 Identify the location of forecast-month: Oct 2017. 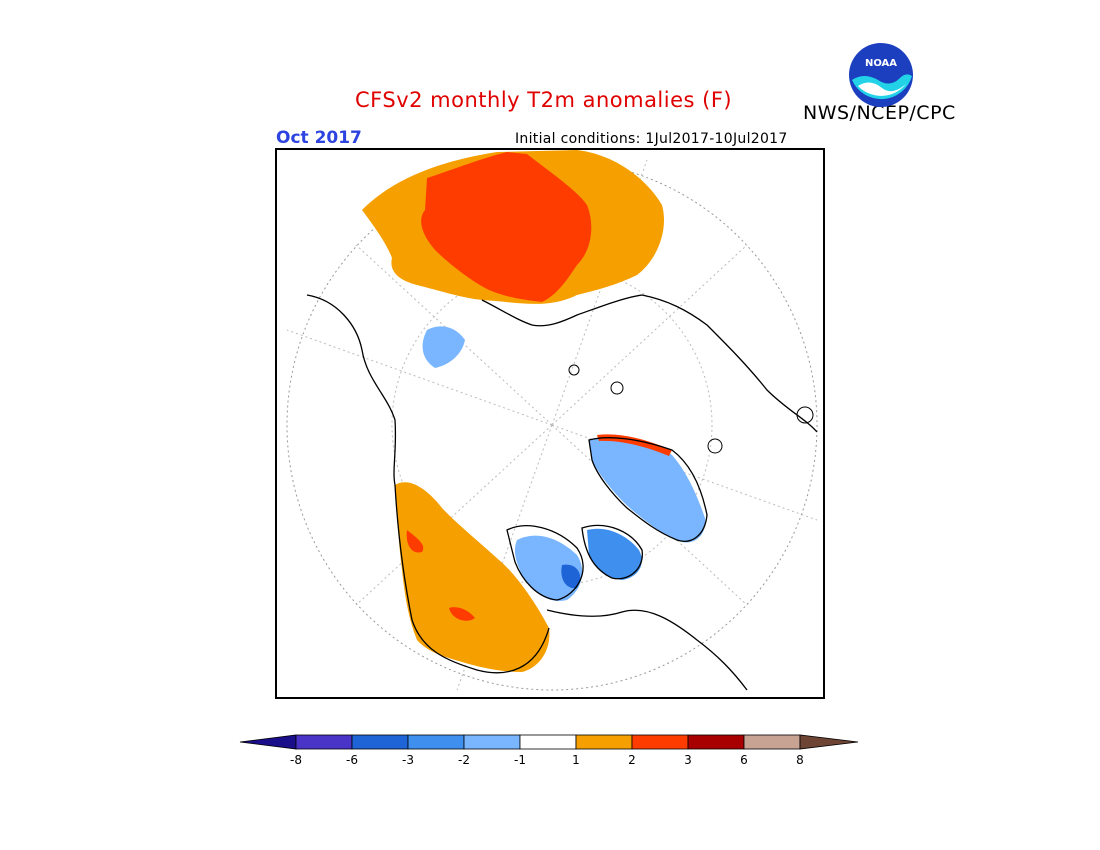
(319, 138).